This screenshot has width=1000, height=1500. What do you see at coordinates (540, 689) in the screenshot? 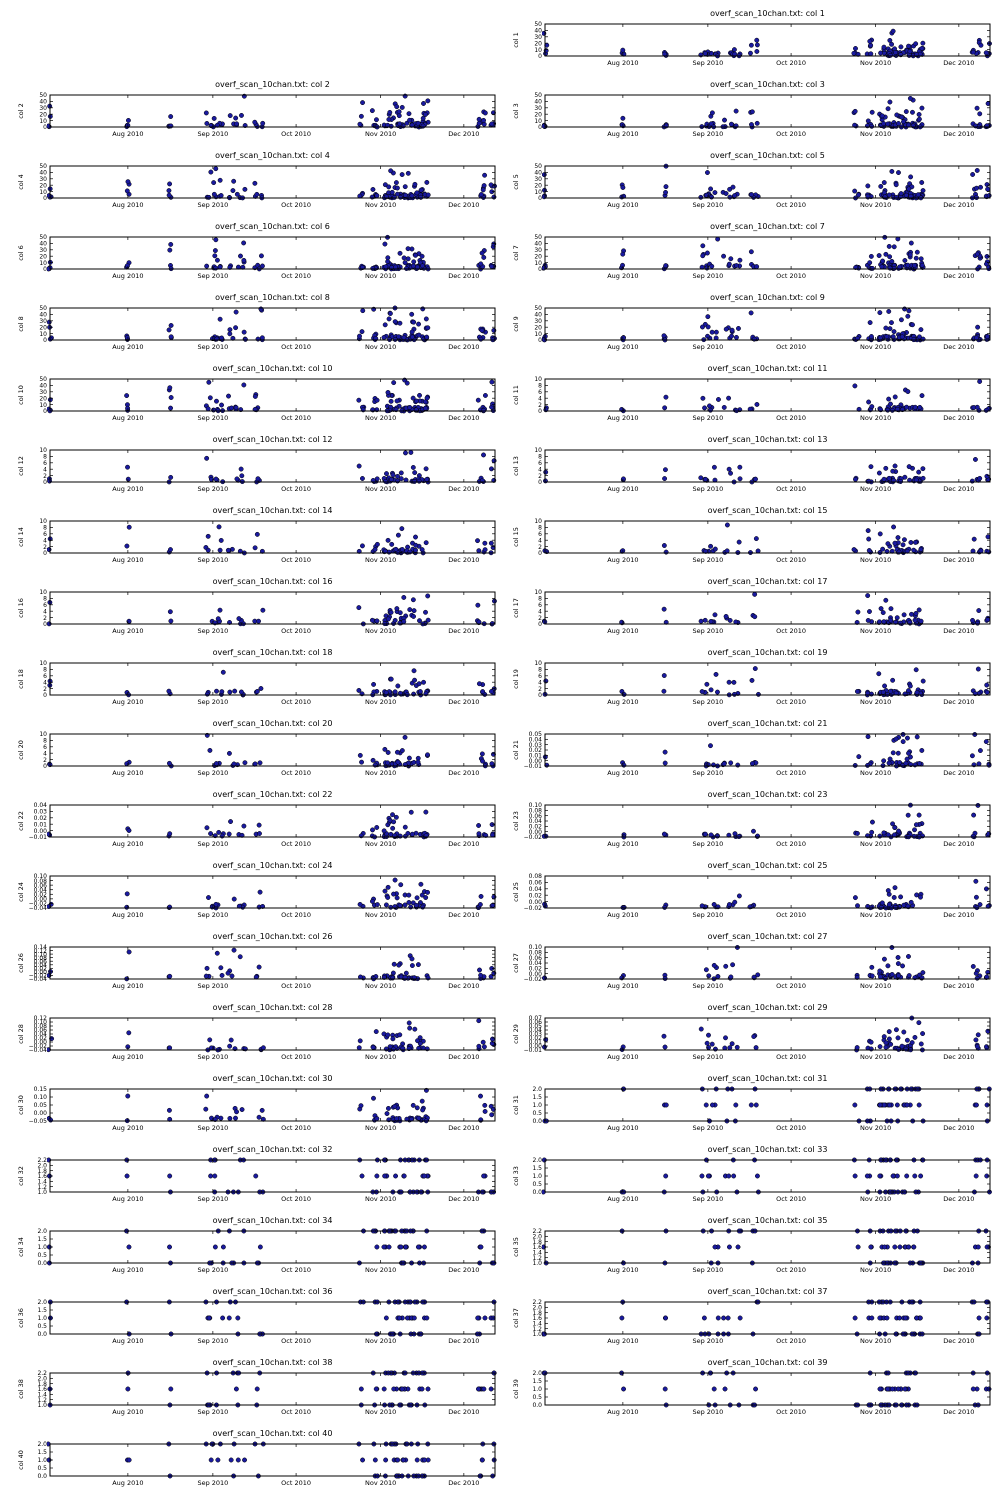
I see `y-tick-label: 2` at bounding box center [540, 689].